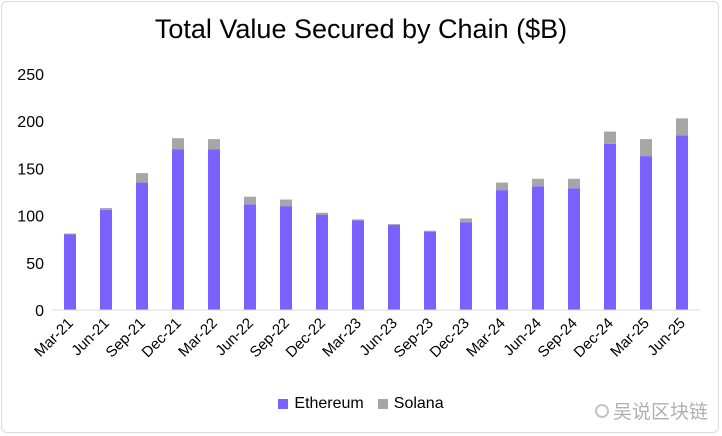  I want to click on x-tick-label: Dec-24, so click(594, 338).